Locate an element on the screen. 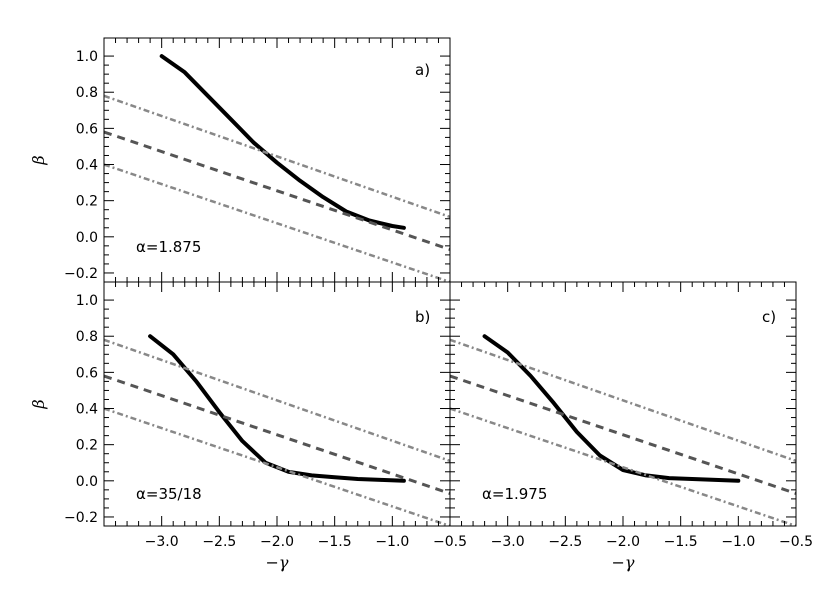  panel-label: a) is located at coordinates (422, 70).